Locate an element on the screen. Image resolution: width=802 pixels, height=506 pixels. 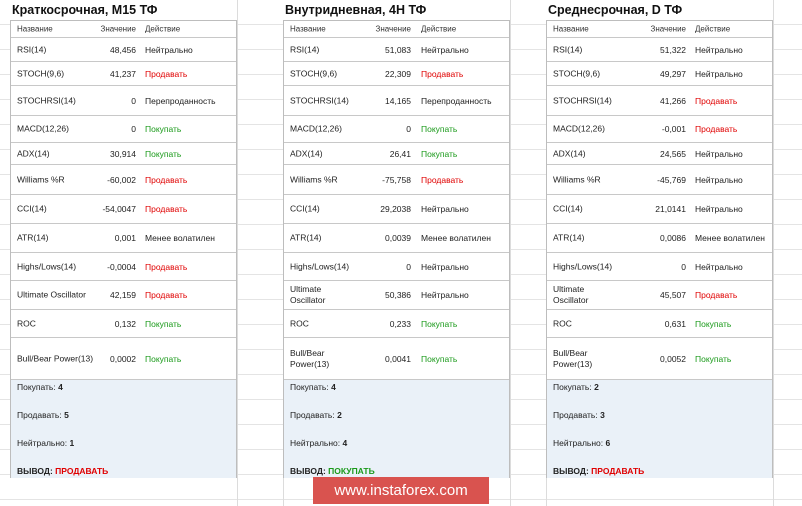
indicator-value: -75,758 is located at coordinates (396, 179).